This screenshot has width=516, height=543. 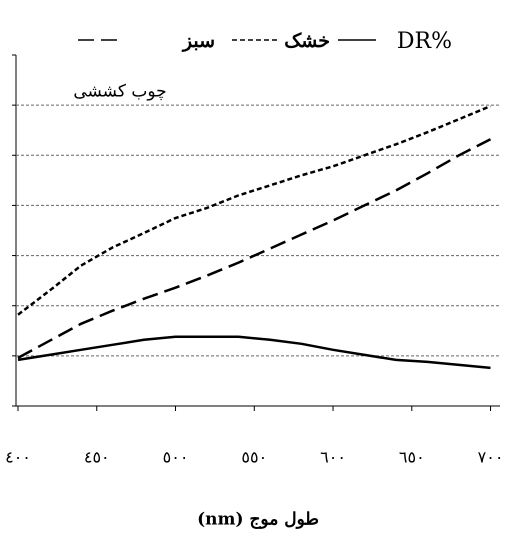 What do you see at coordinates (412, 457) in the screenshot?
I see `x-tick-label: ٦٥٠` at bounding box center [412, 457].